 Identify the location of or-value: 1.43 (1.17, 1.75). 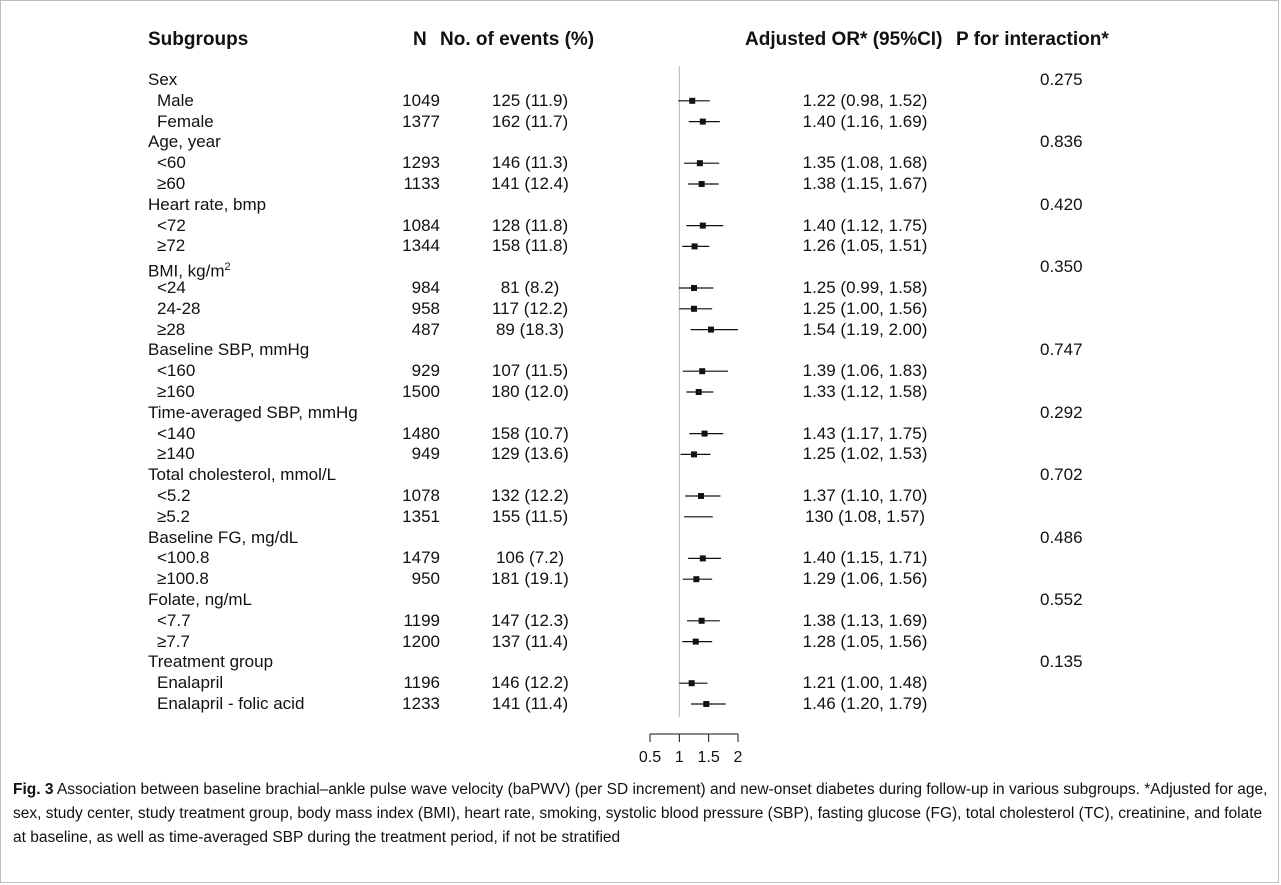
(865, 433).